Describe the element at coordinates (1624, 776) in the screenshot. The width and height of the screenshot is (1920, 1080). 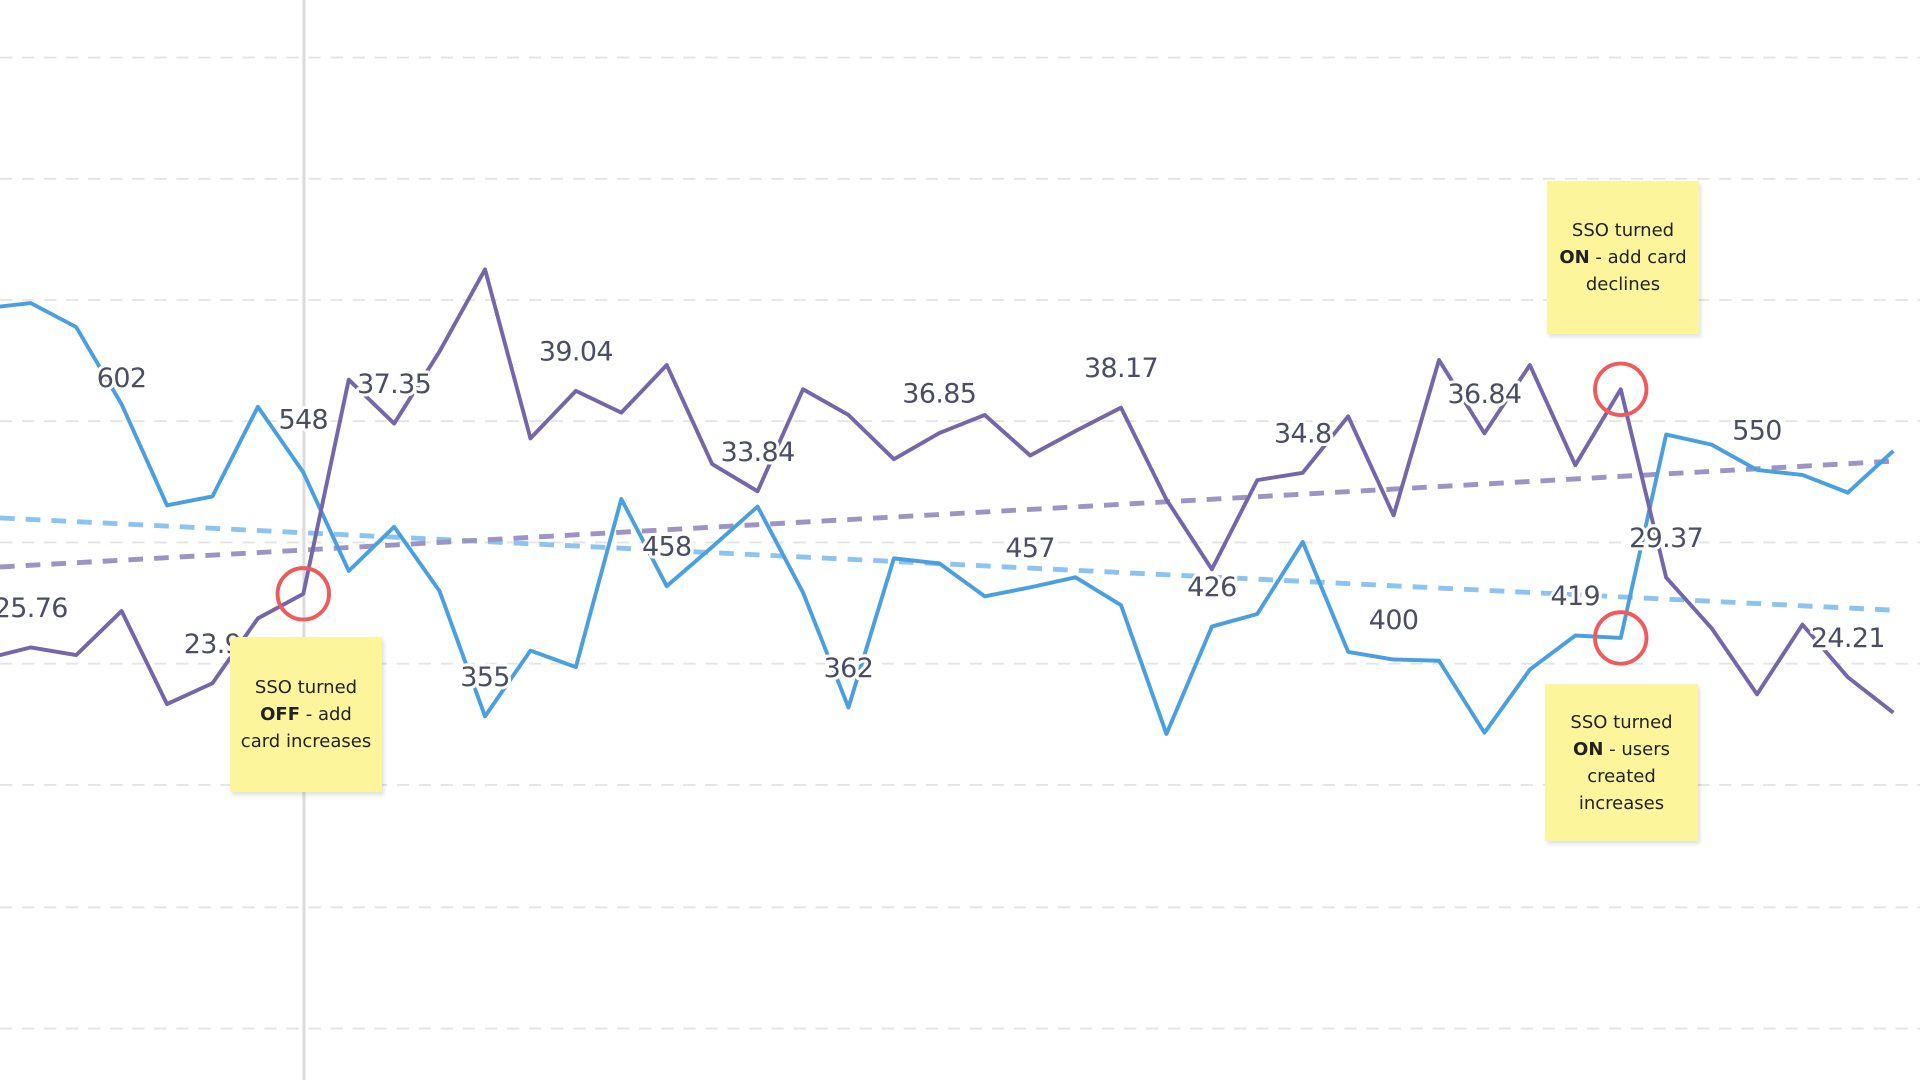
I see `note-text: - users created increases` at that location.